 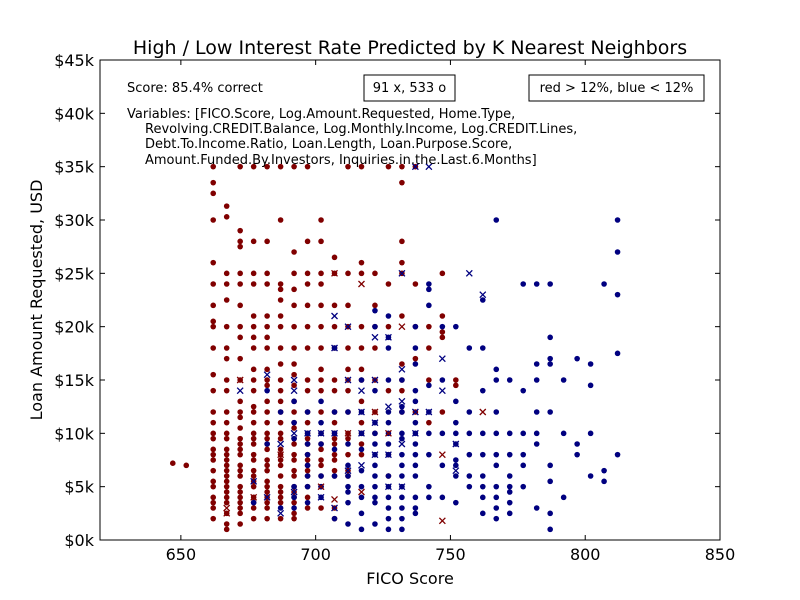 What do you see at coordinates (409, 88) in the screenshot?
I see `counts-box` at bounding box center [409, 88].